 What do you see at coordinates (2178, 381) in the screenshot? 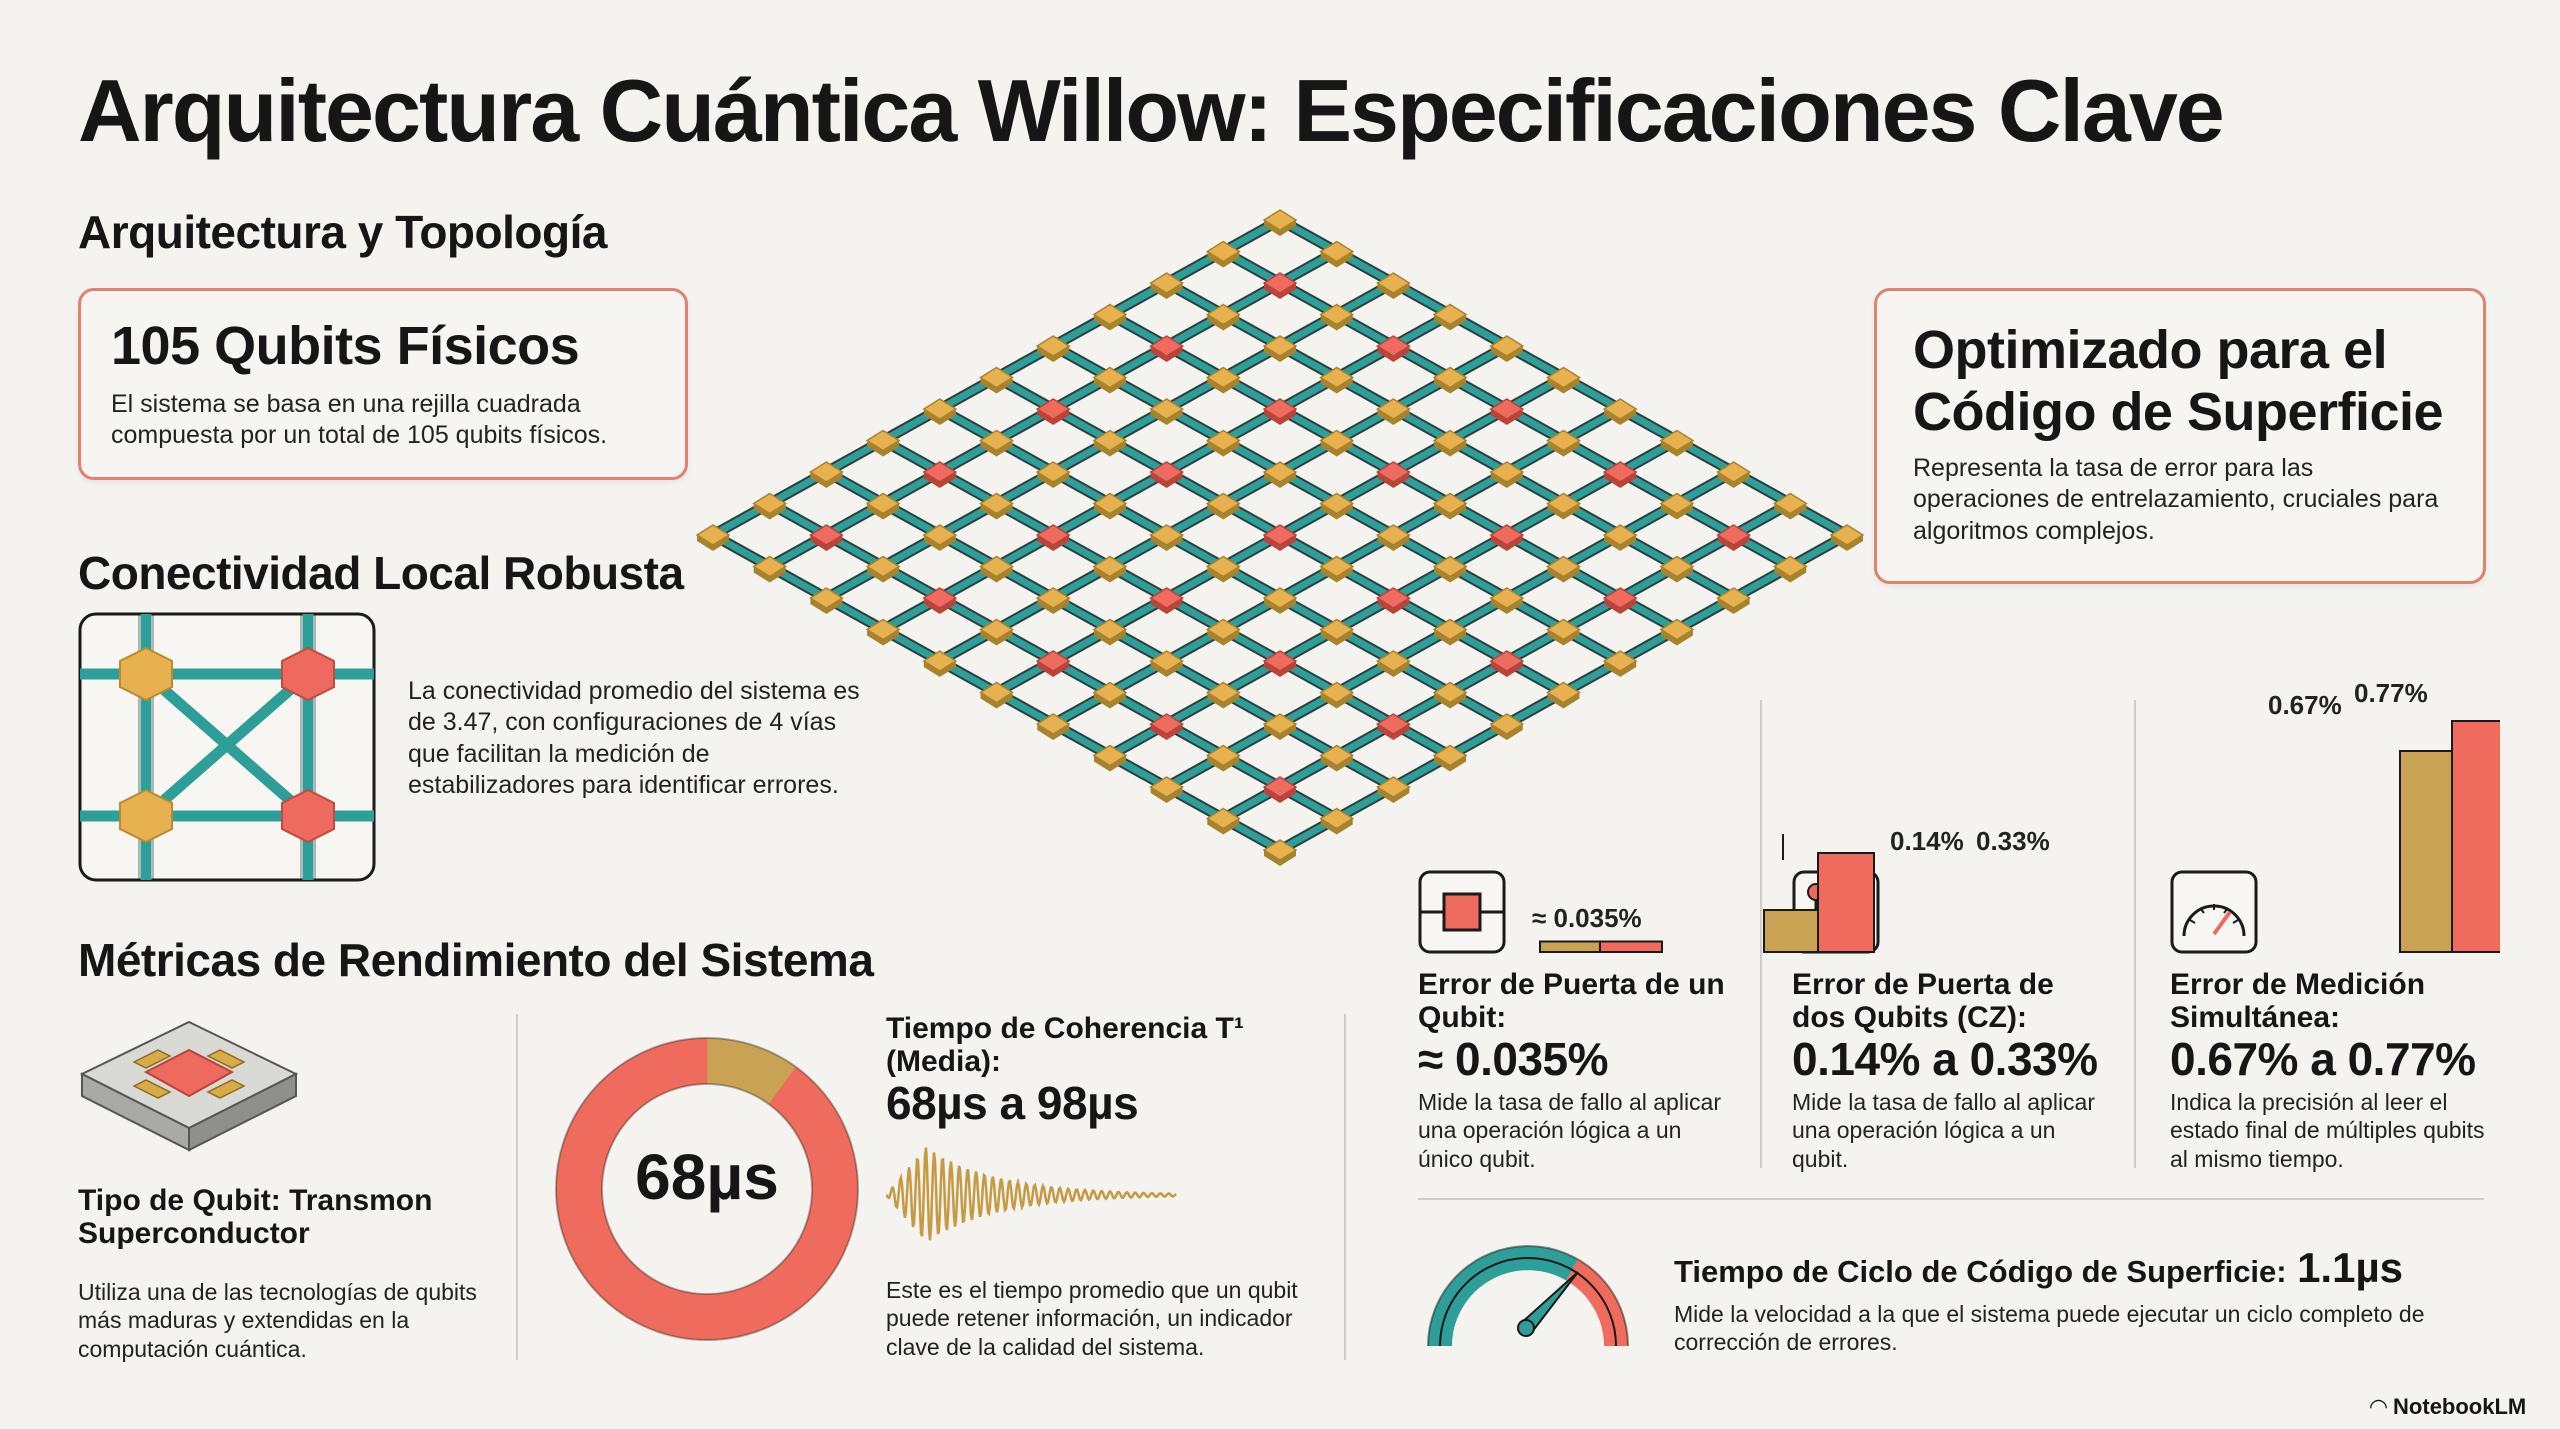
I see `surface-code-card-title: Optimizado para el Código de Superficie` at bounding box center [2178, 381].